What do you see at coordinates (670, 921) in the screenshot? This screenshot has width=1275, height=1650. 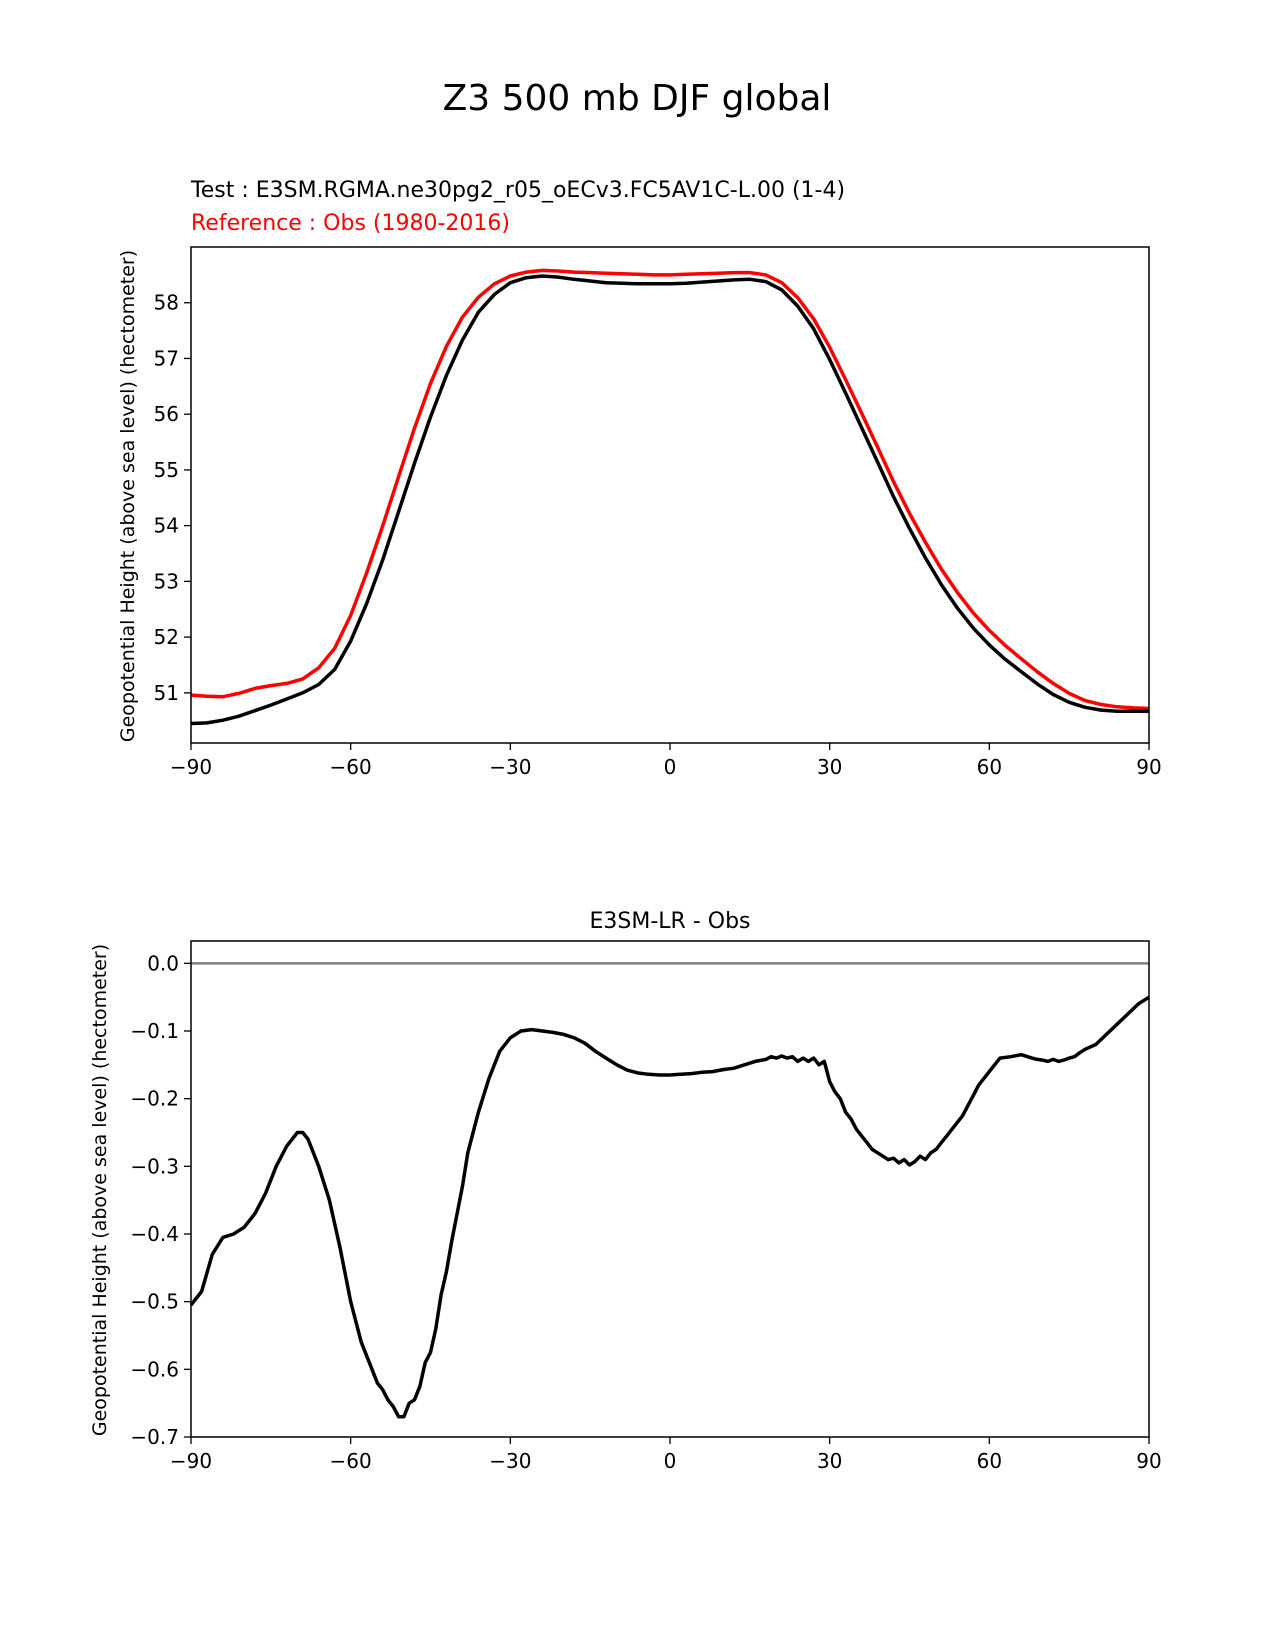 I see `difference-title: E3SM-LR - Obs` at bounding box center [670, 921].